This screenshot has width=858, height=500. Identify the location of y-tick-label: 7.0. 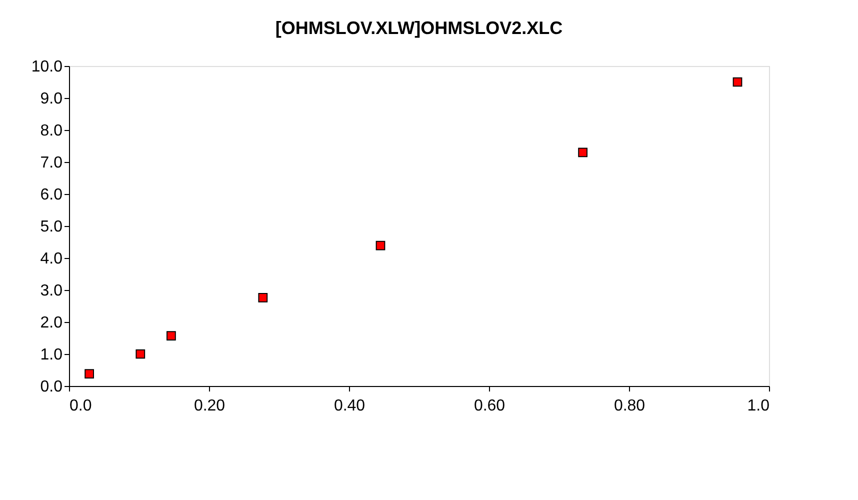
(51, 163).